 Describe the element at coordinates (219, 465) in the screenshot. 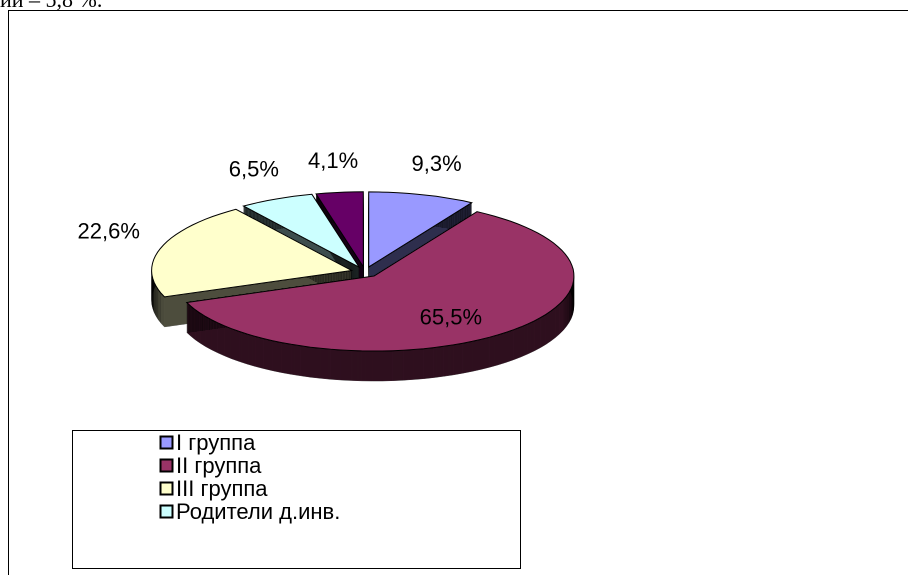

I see `legend-label: II группа` at that location.